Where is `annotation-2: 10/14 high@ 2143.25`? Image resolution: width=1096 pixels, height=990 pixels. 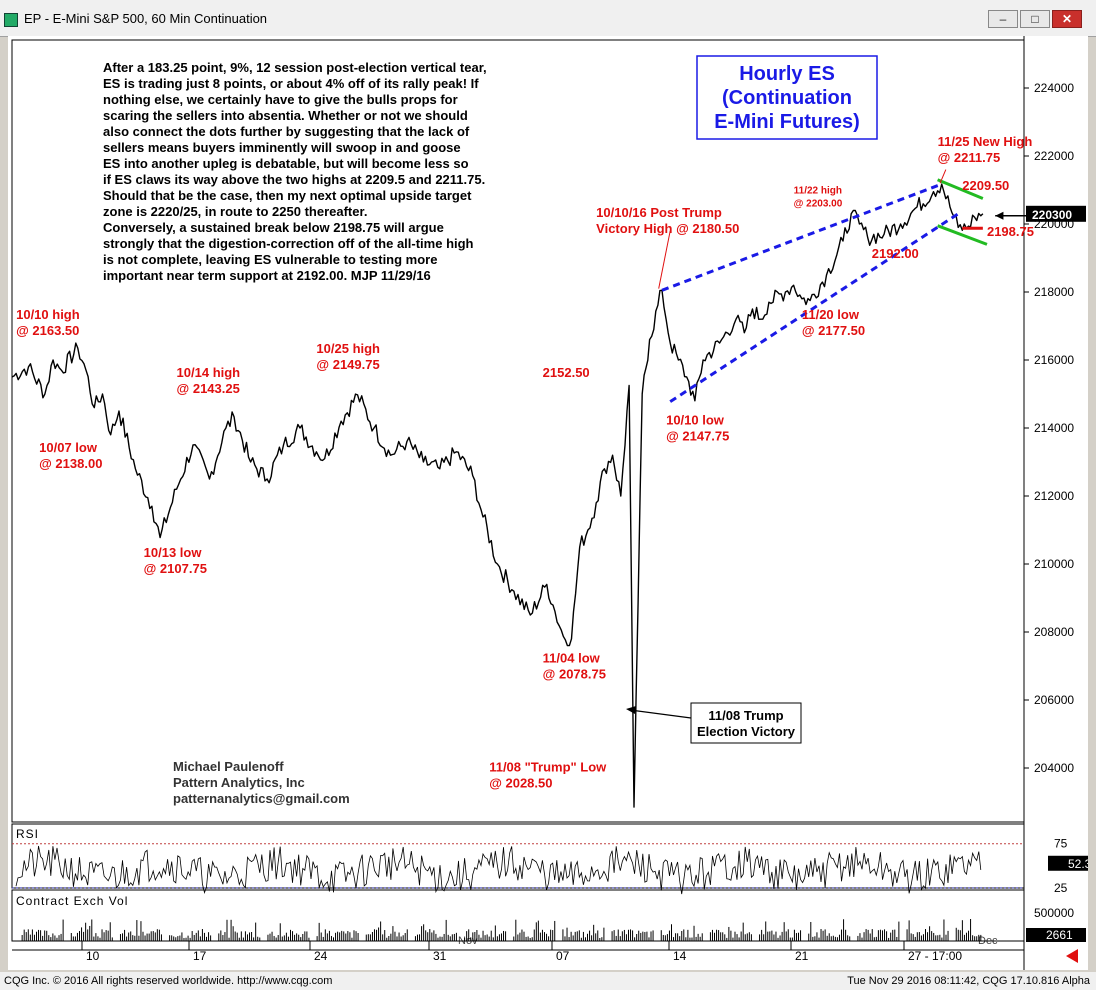
annotation-2: 10/14 high@ 2143.25 is located at coordinates (209, 380).